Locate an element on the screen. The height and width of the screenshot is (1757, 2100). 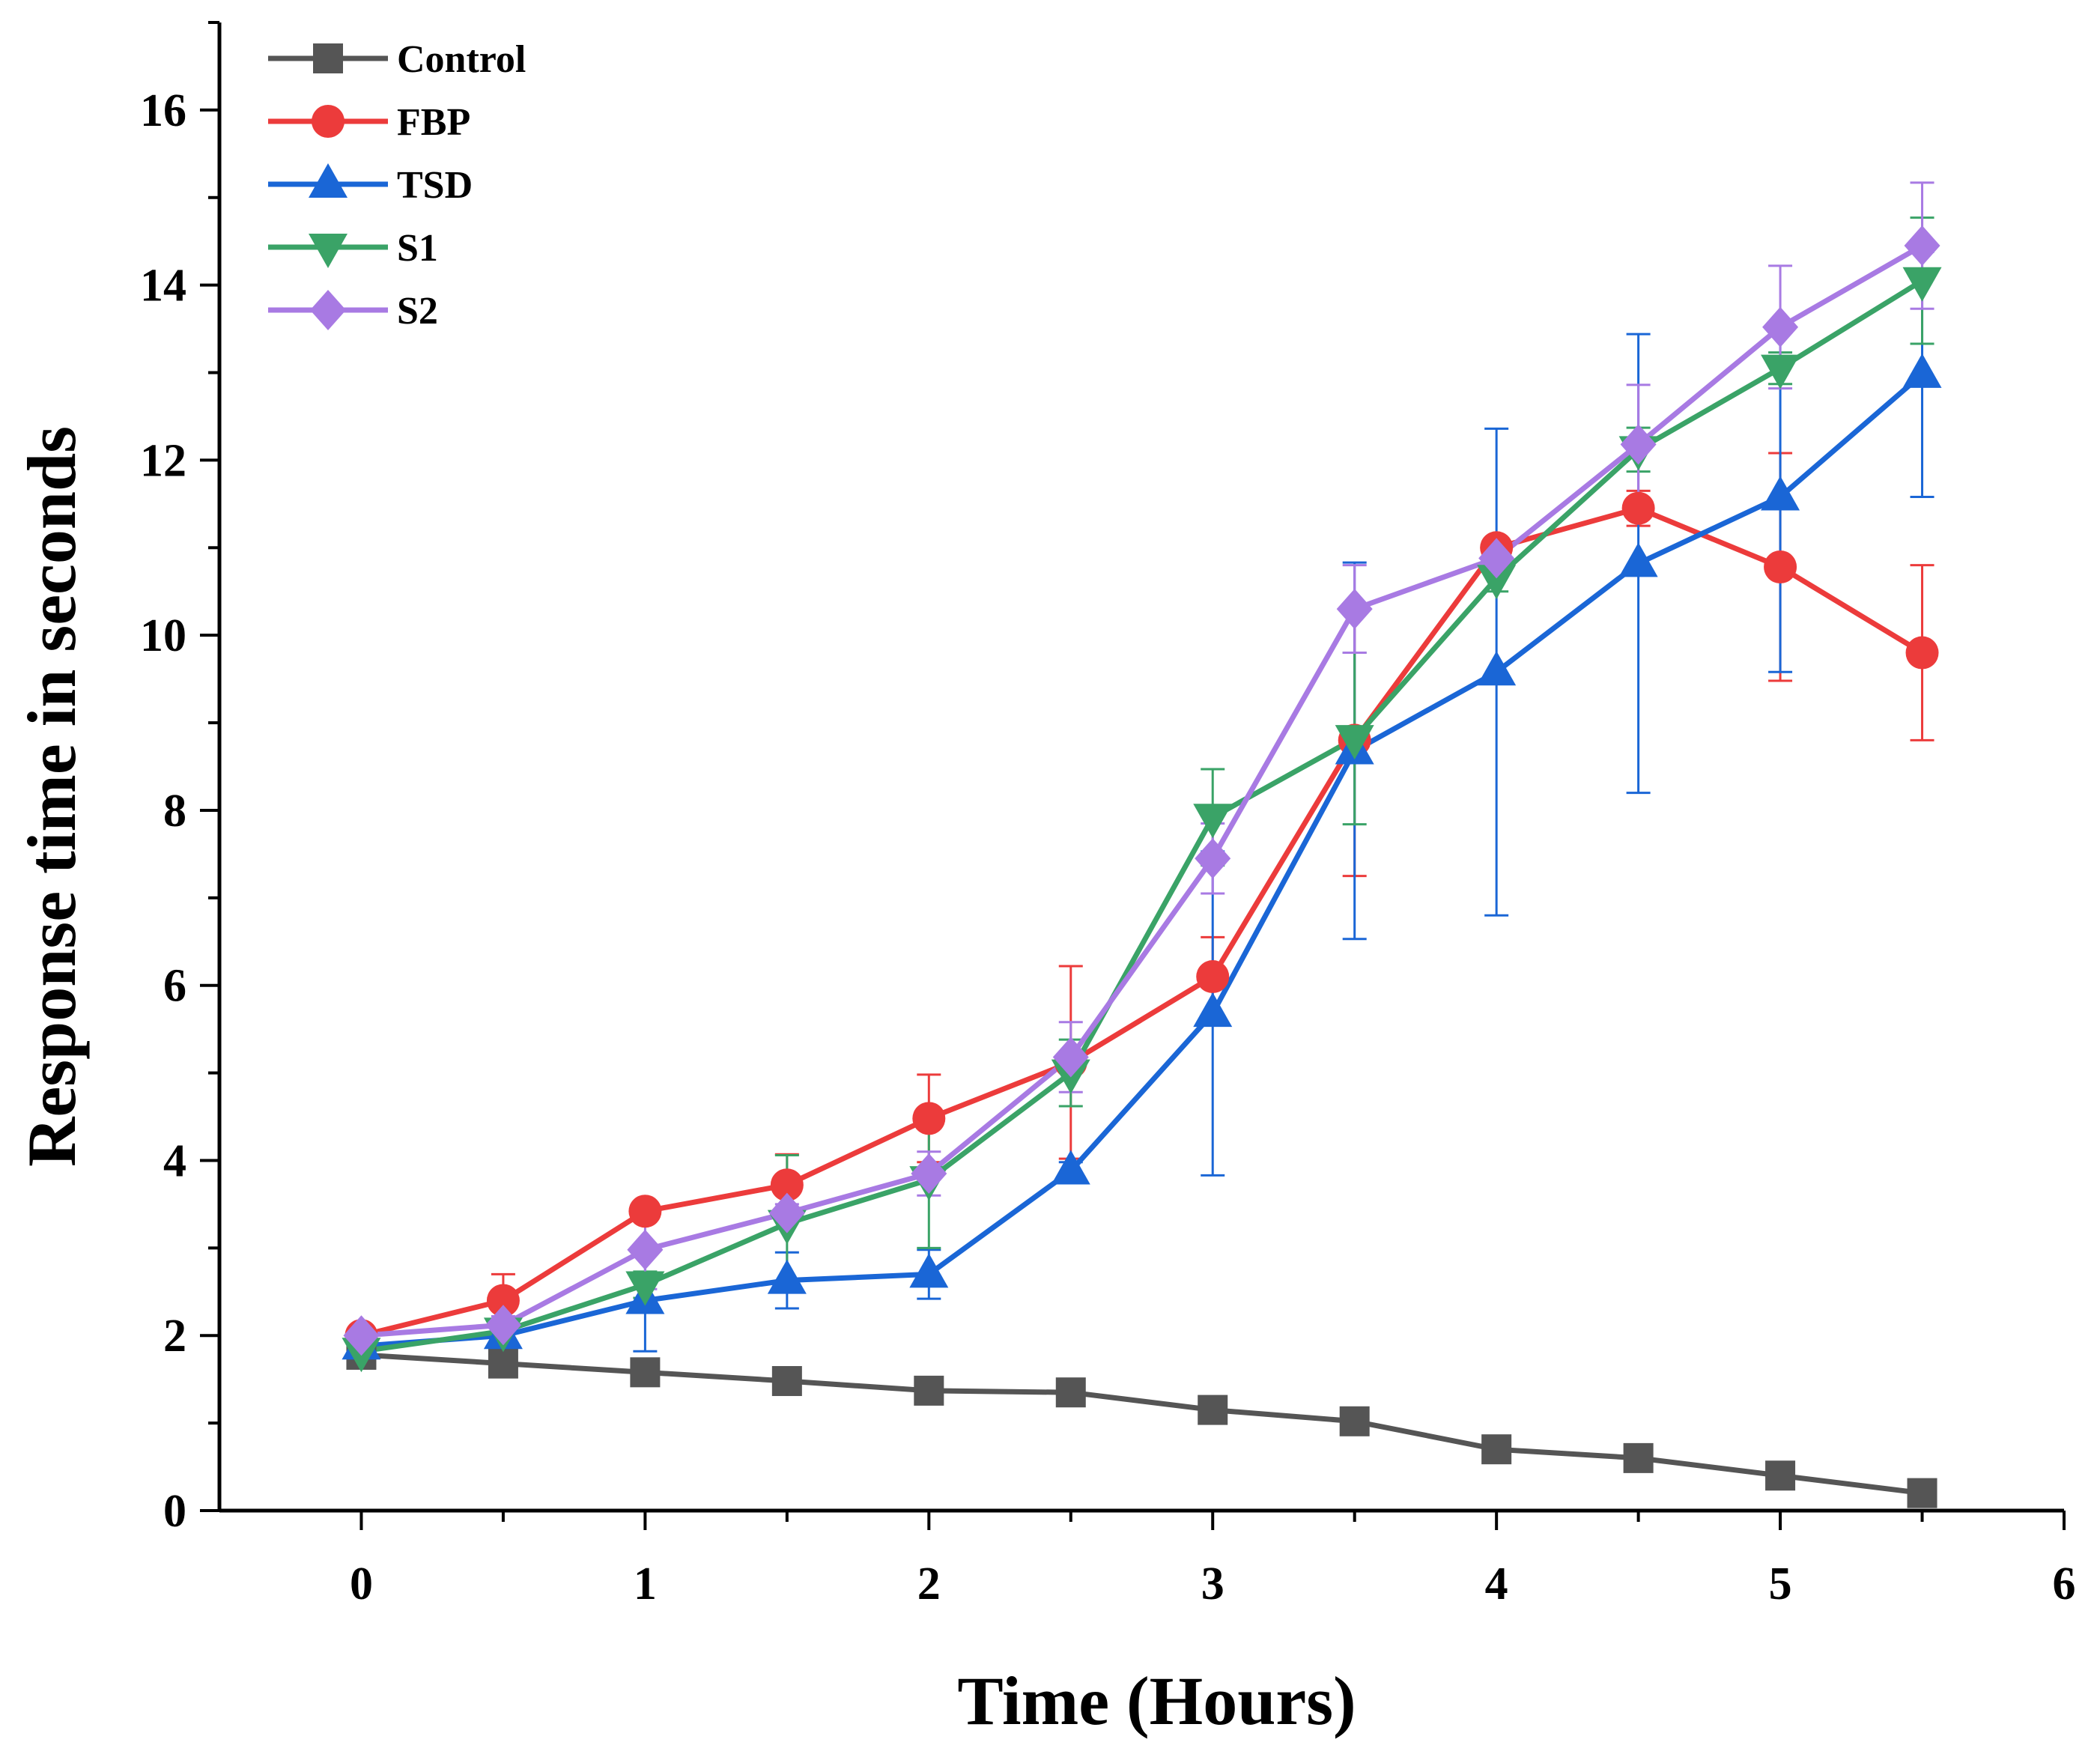
y-tick-label: 2 is located at coordinates (174, 1337).